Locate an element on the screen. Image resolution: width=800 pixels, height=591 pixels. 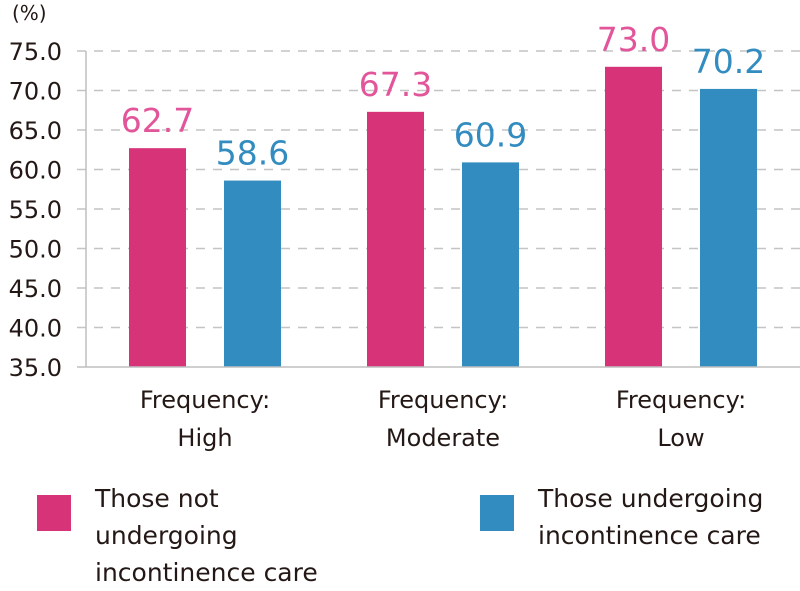
y-tick-label: 75.0 is located at coordinates (35, 52).